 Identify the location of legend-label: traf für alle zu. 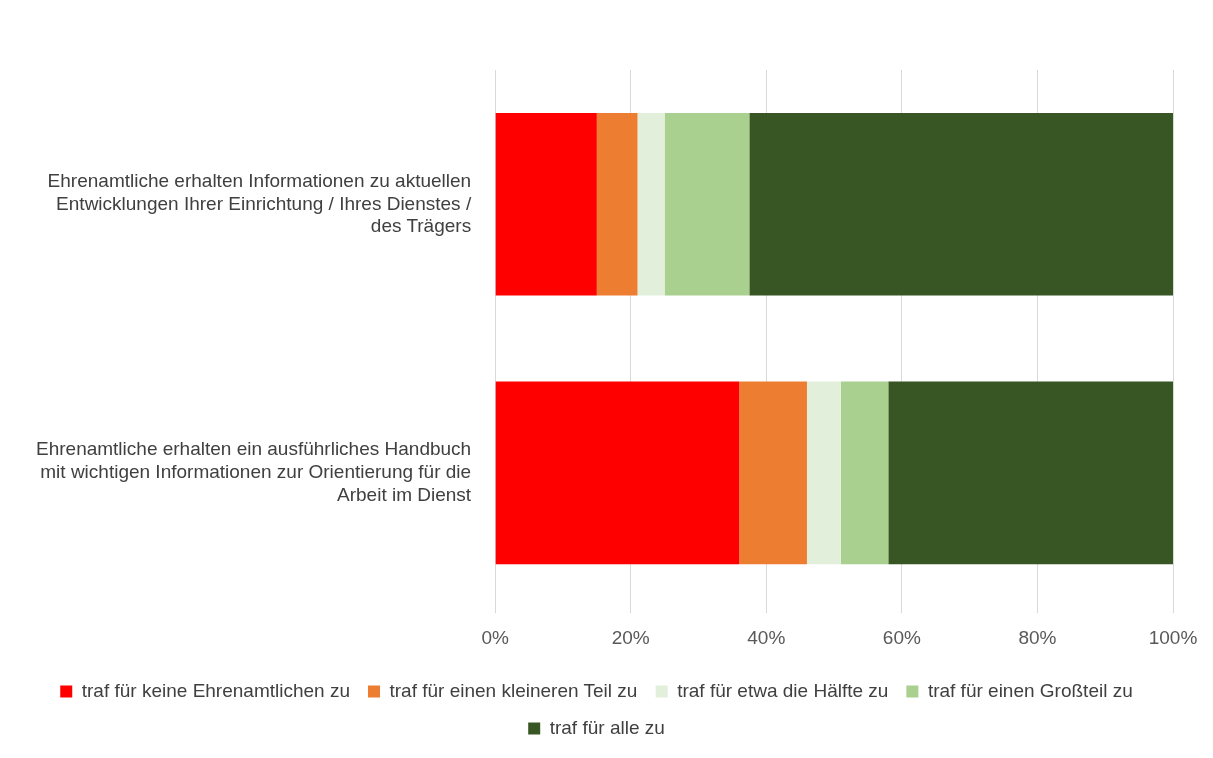
(607, 727).